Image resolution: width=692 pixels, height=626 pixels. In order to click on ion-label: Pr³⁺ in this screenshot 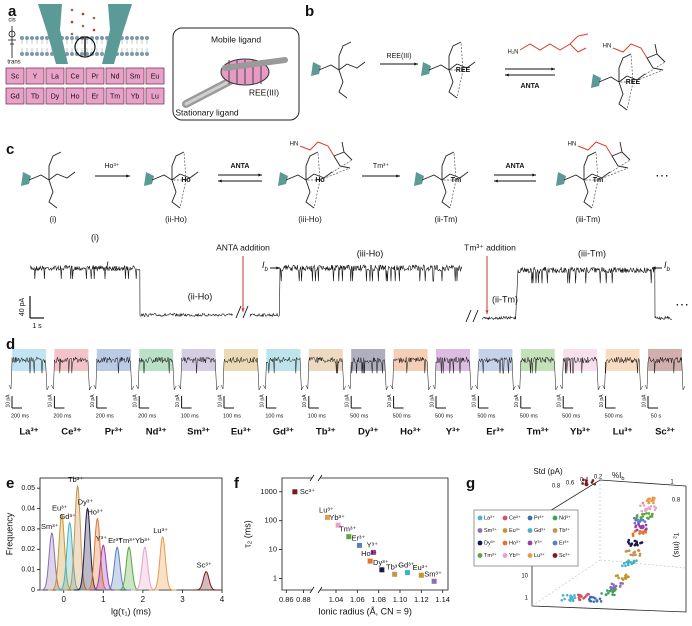, I will do `click(114, 432)`.